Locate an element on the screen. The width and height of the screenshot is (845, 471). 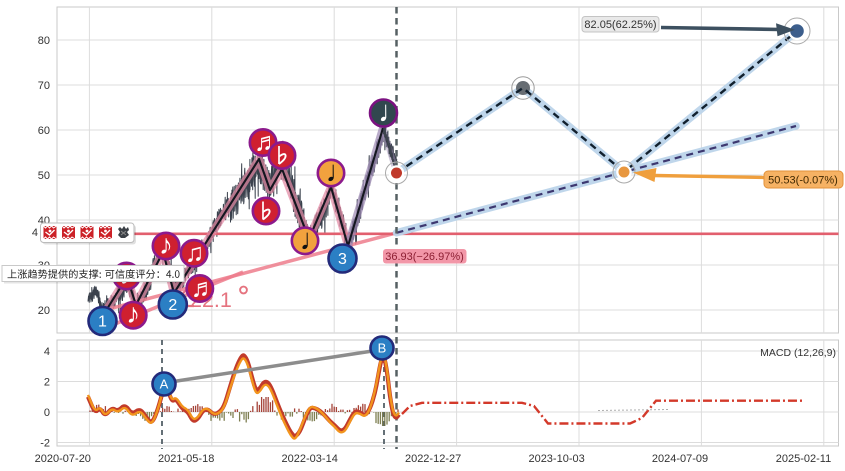
svg-text: 0 is located at coordinates (47, 413).